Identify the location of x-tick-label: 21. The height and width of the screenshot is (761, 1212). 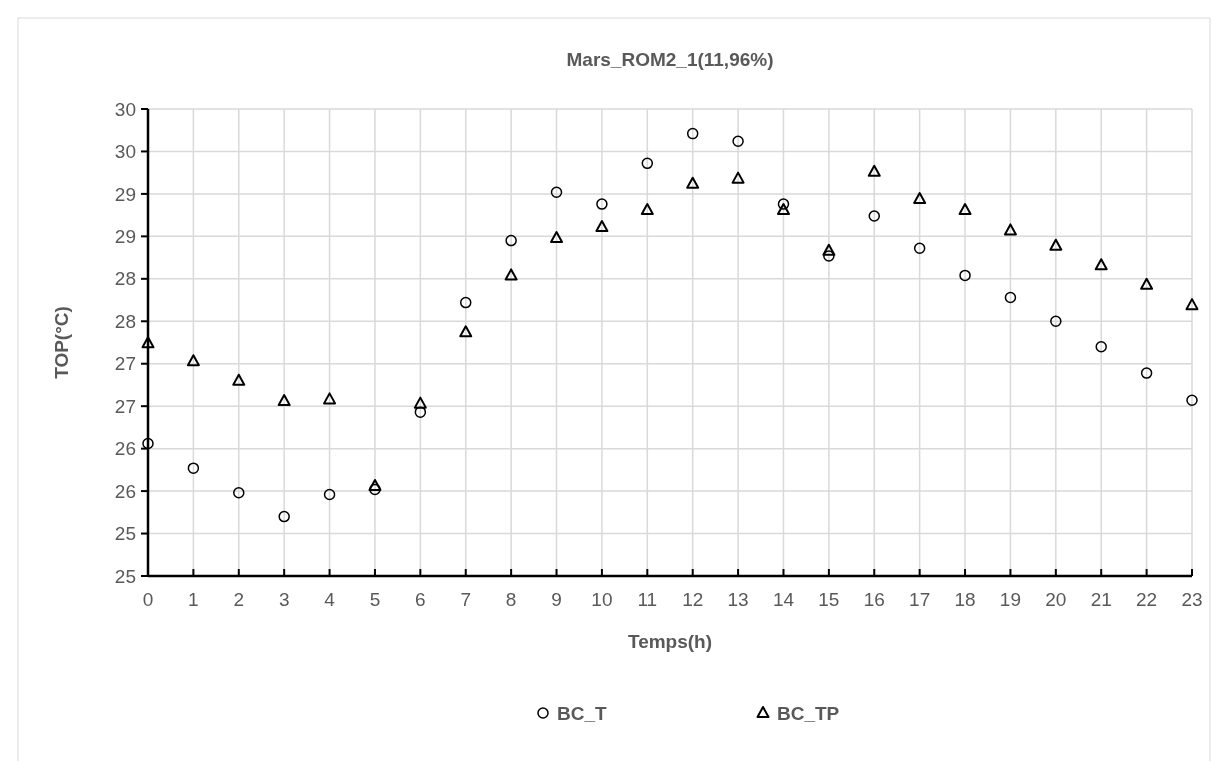
(1101, 599).